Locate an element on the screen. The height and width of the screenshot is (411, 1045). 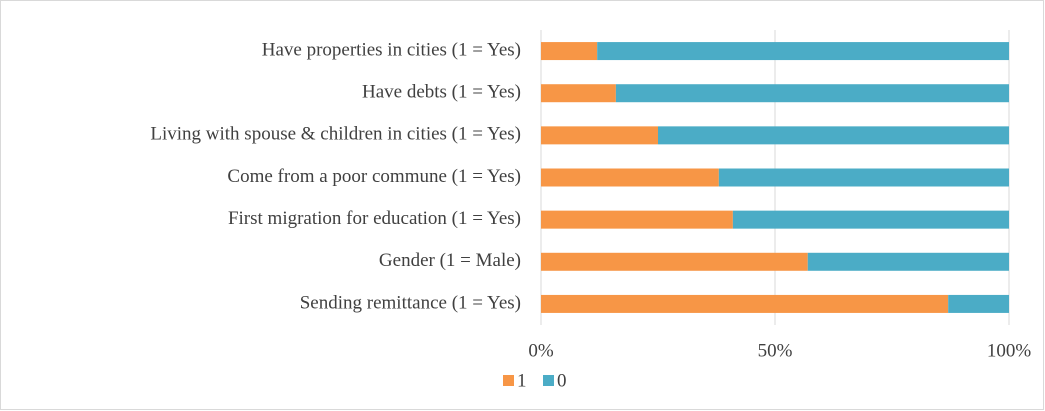
y-tick-label: Gender (1 = Male) is located at coordinates (450, 260).